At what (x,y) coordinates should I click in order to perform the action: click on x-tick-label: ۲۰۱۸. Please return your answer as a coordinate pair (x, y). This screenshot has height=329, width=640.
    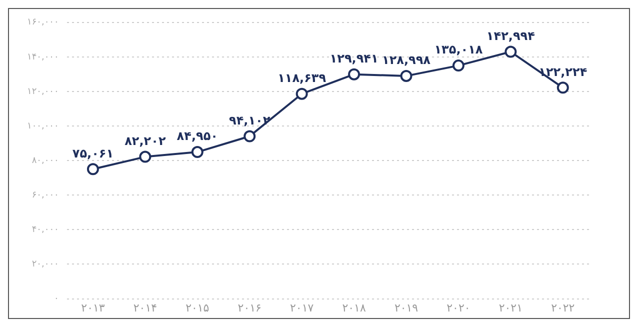
    Looking at the image, I should click on (354, 307).